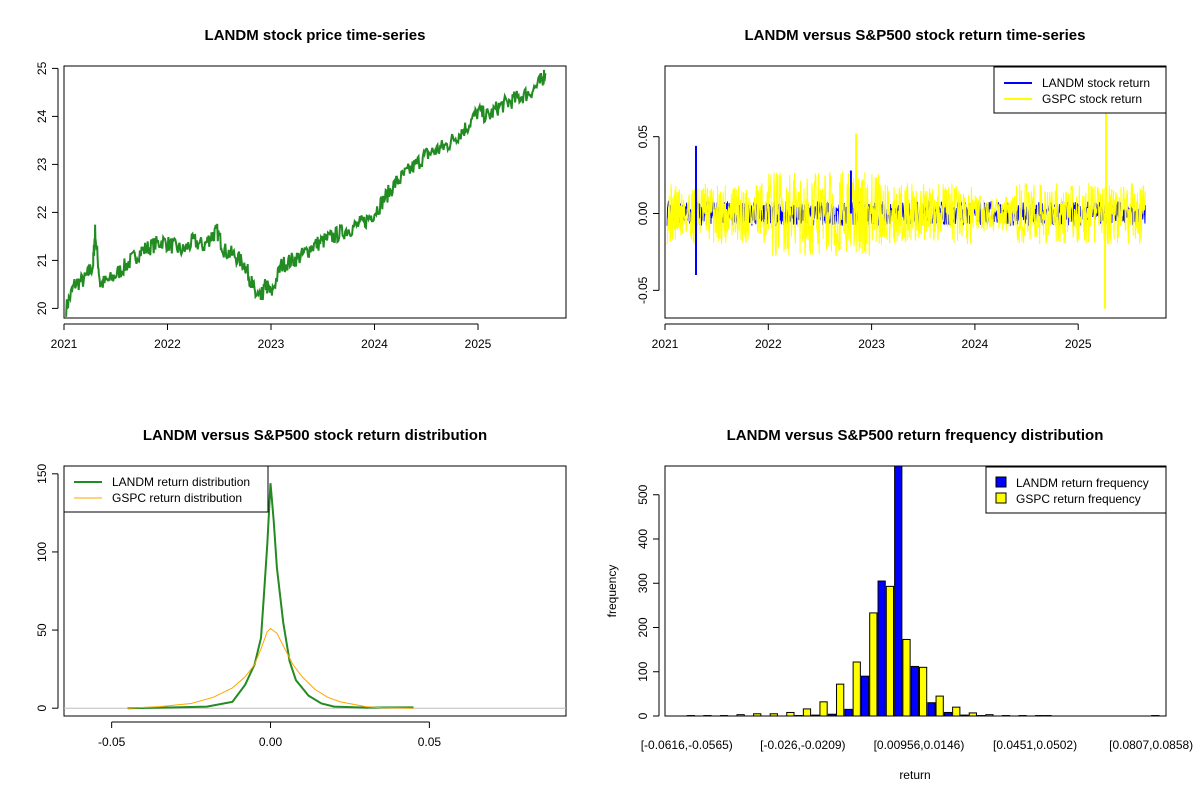 The image size is (1200, 800). What do you see at coordinates (42, 260) in the screenshot?
I see `y-tick-label: 21` at bounding box center [42, 260].